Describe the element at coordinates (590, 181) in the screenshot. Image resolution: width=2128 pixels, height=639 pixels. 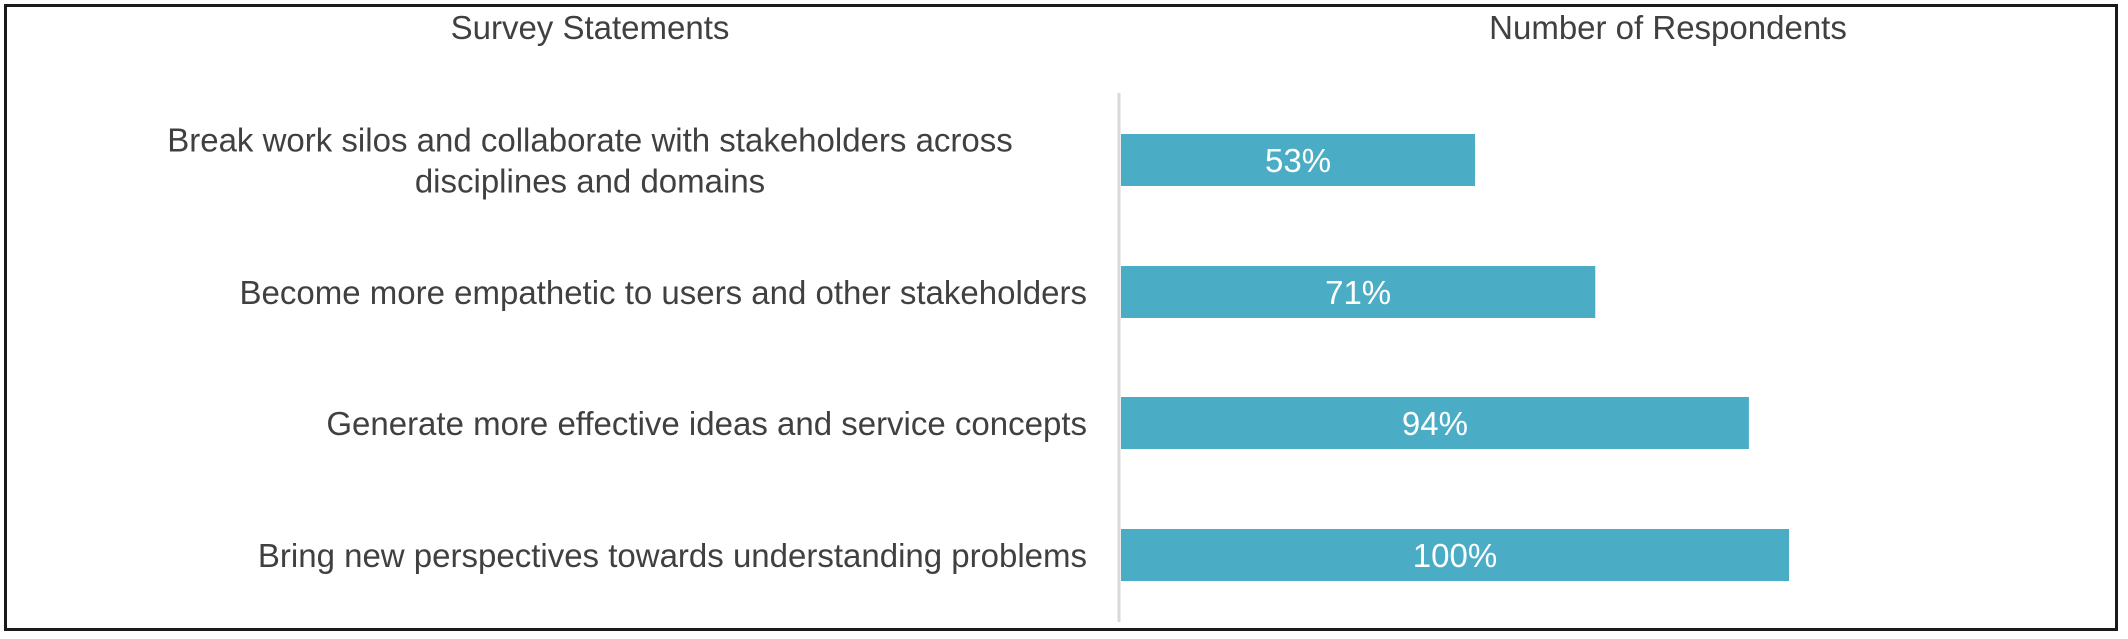
I see `category-label-line: disciplines and domains` at that location.